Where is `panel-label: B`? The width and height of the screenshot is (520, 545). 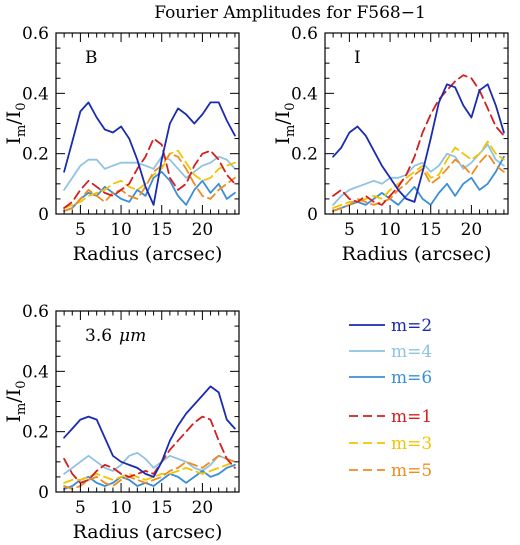 panel-label: B is located at coordinates (91, 58).